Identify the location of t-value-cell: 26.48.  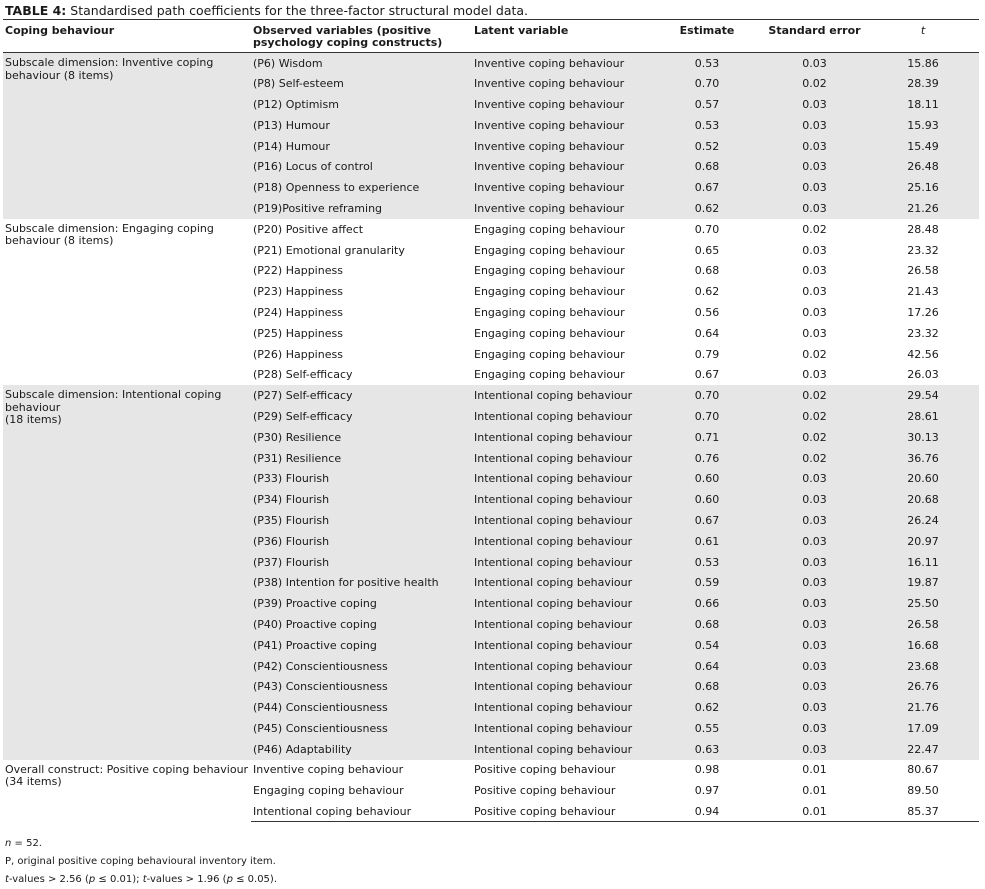
(923, 167).